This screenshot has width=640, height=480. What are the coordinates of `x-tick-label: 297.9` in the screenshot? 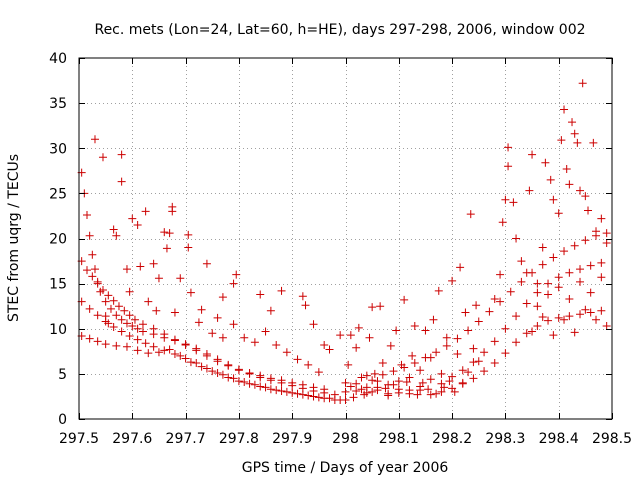 It's located at (292, 439).